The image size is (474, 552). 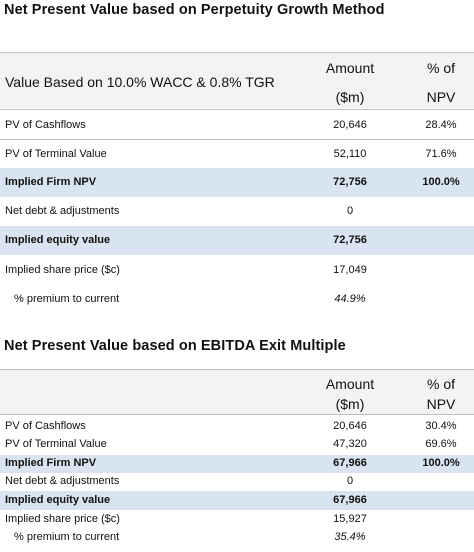 I want to click on perpetuity-pct-header: % of, so click(x=440, y=68).